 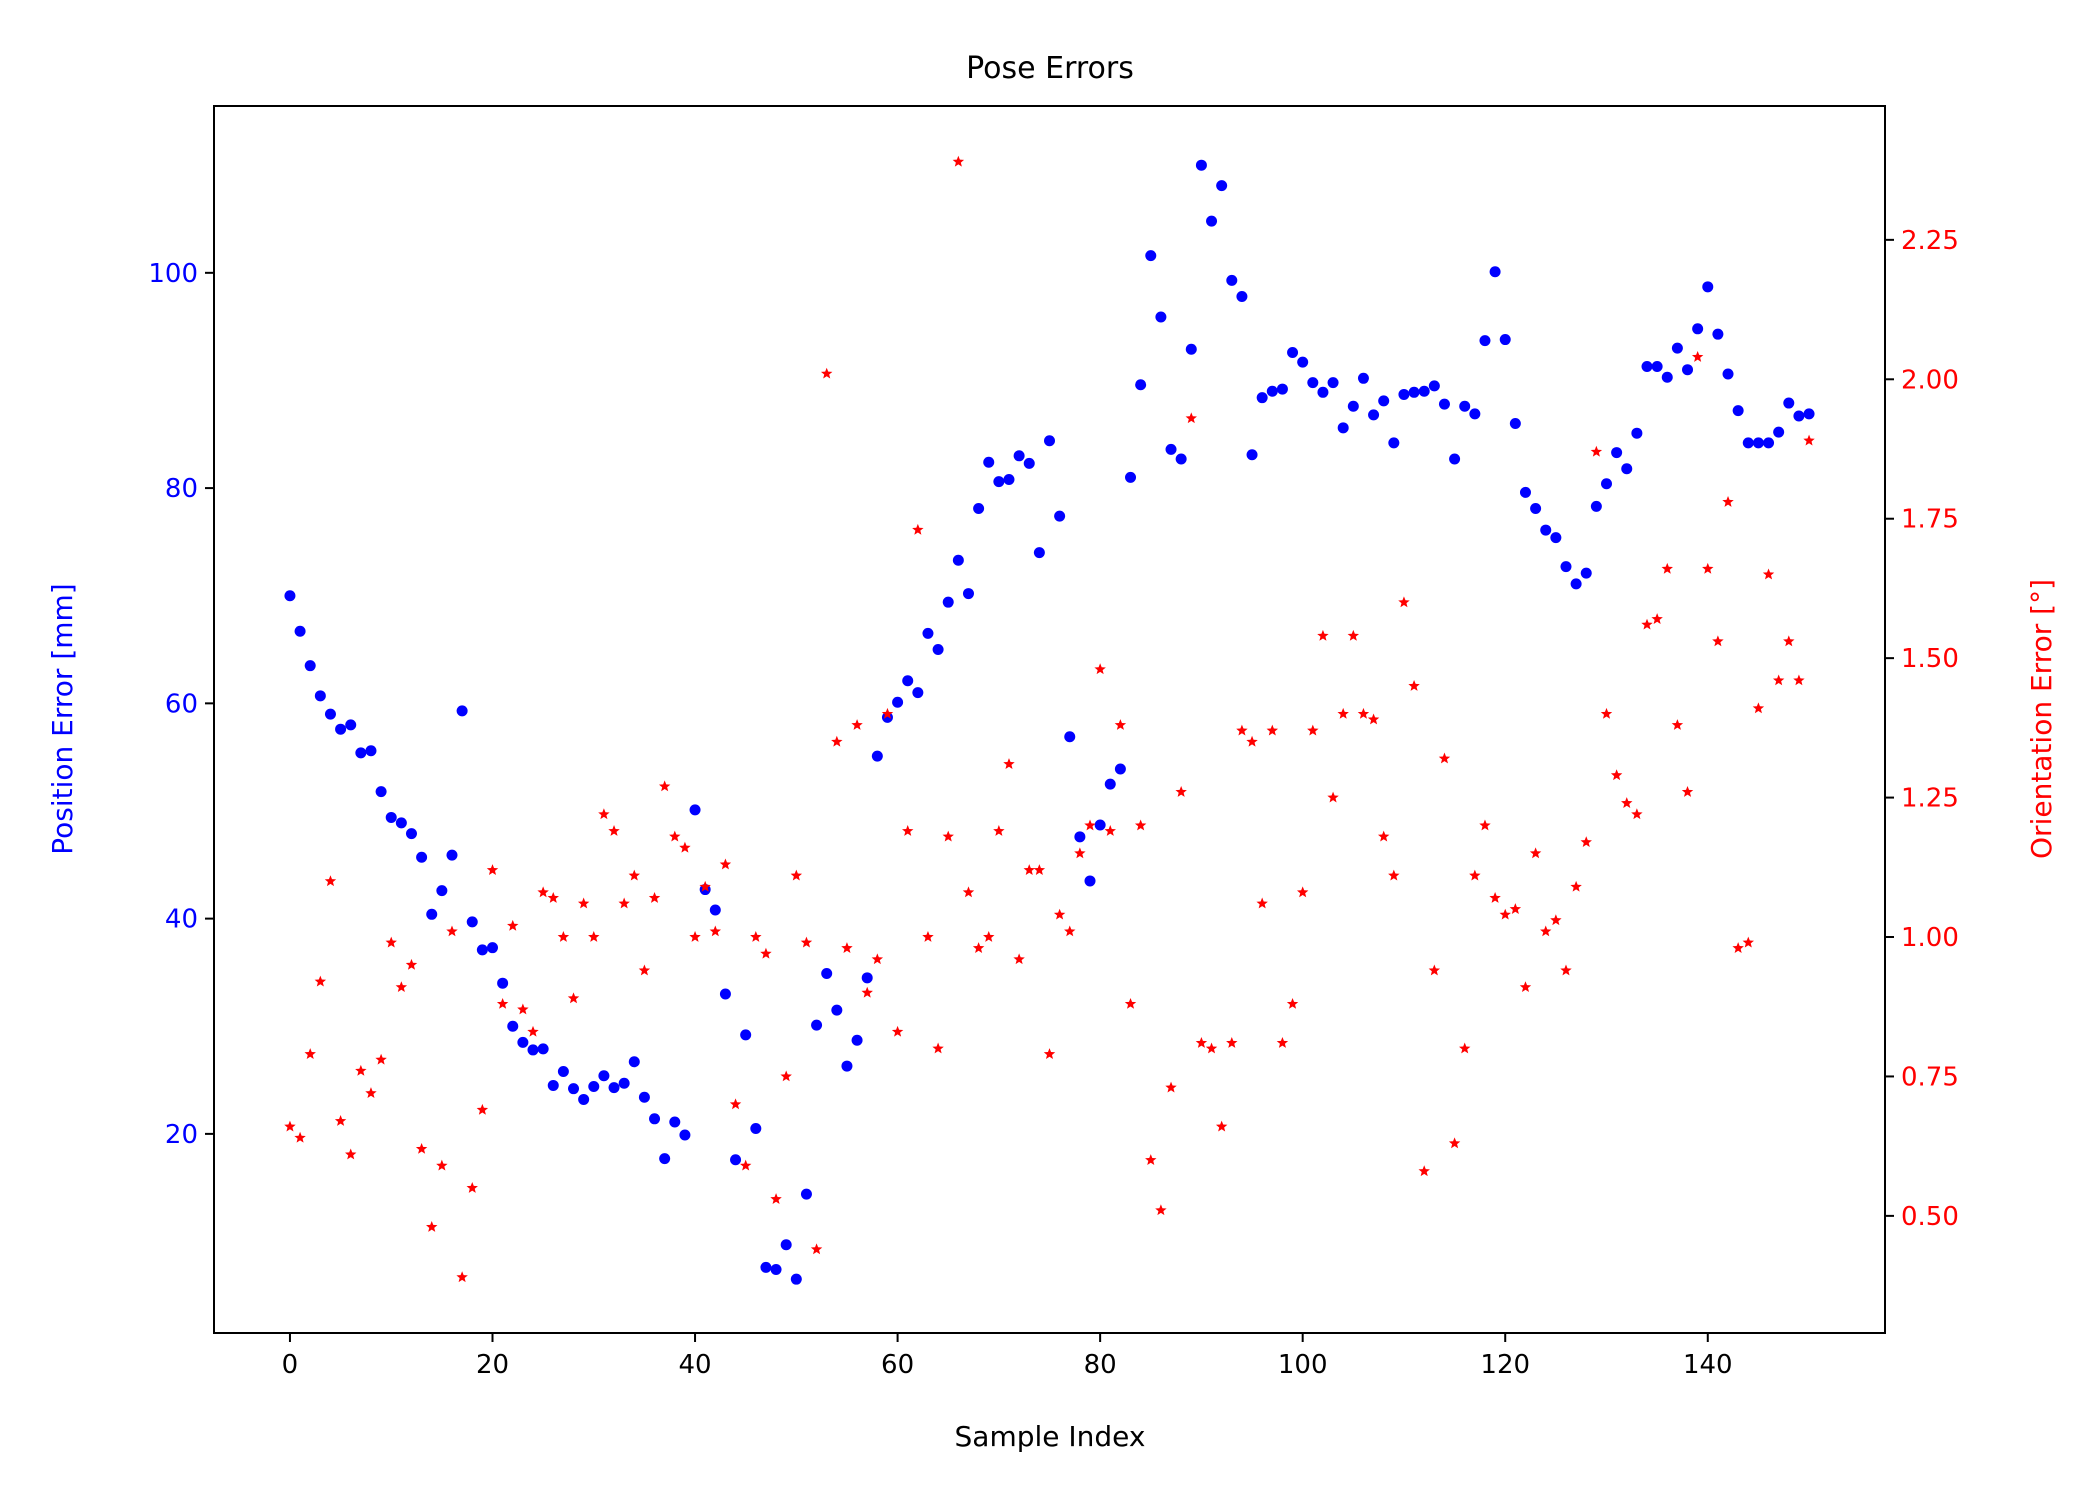 I want to click on x-tick-label: 80, so click(x=1100, y=1365).